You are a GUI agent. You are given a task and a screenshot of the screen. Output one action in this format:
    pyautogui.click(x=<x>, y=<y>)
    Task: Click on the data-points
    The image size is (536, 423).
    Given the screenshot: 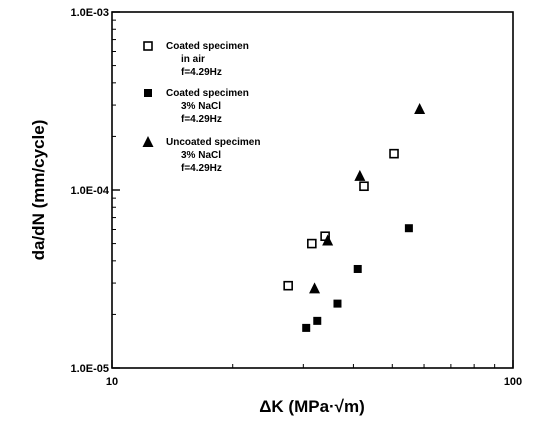 What is the action you would take?
    pyautogui.click(x=354, y=217)
    